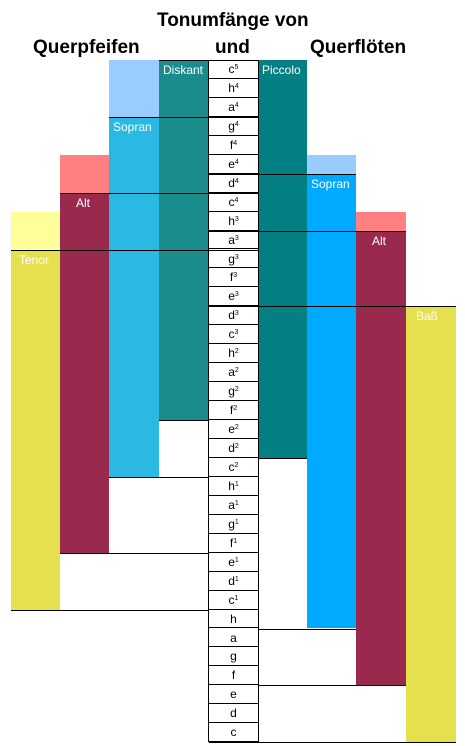  Describe the element at coordinates (357, 307) in the screenshot. I see `bass-top-line` at that location.